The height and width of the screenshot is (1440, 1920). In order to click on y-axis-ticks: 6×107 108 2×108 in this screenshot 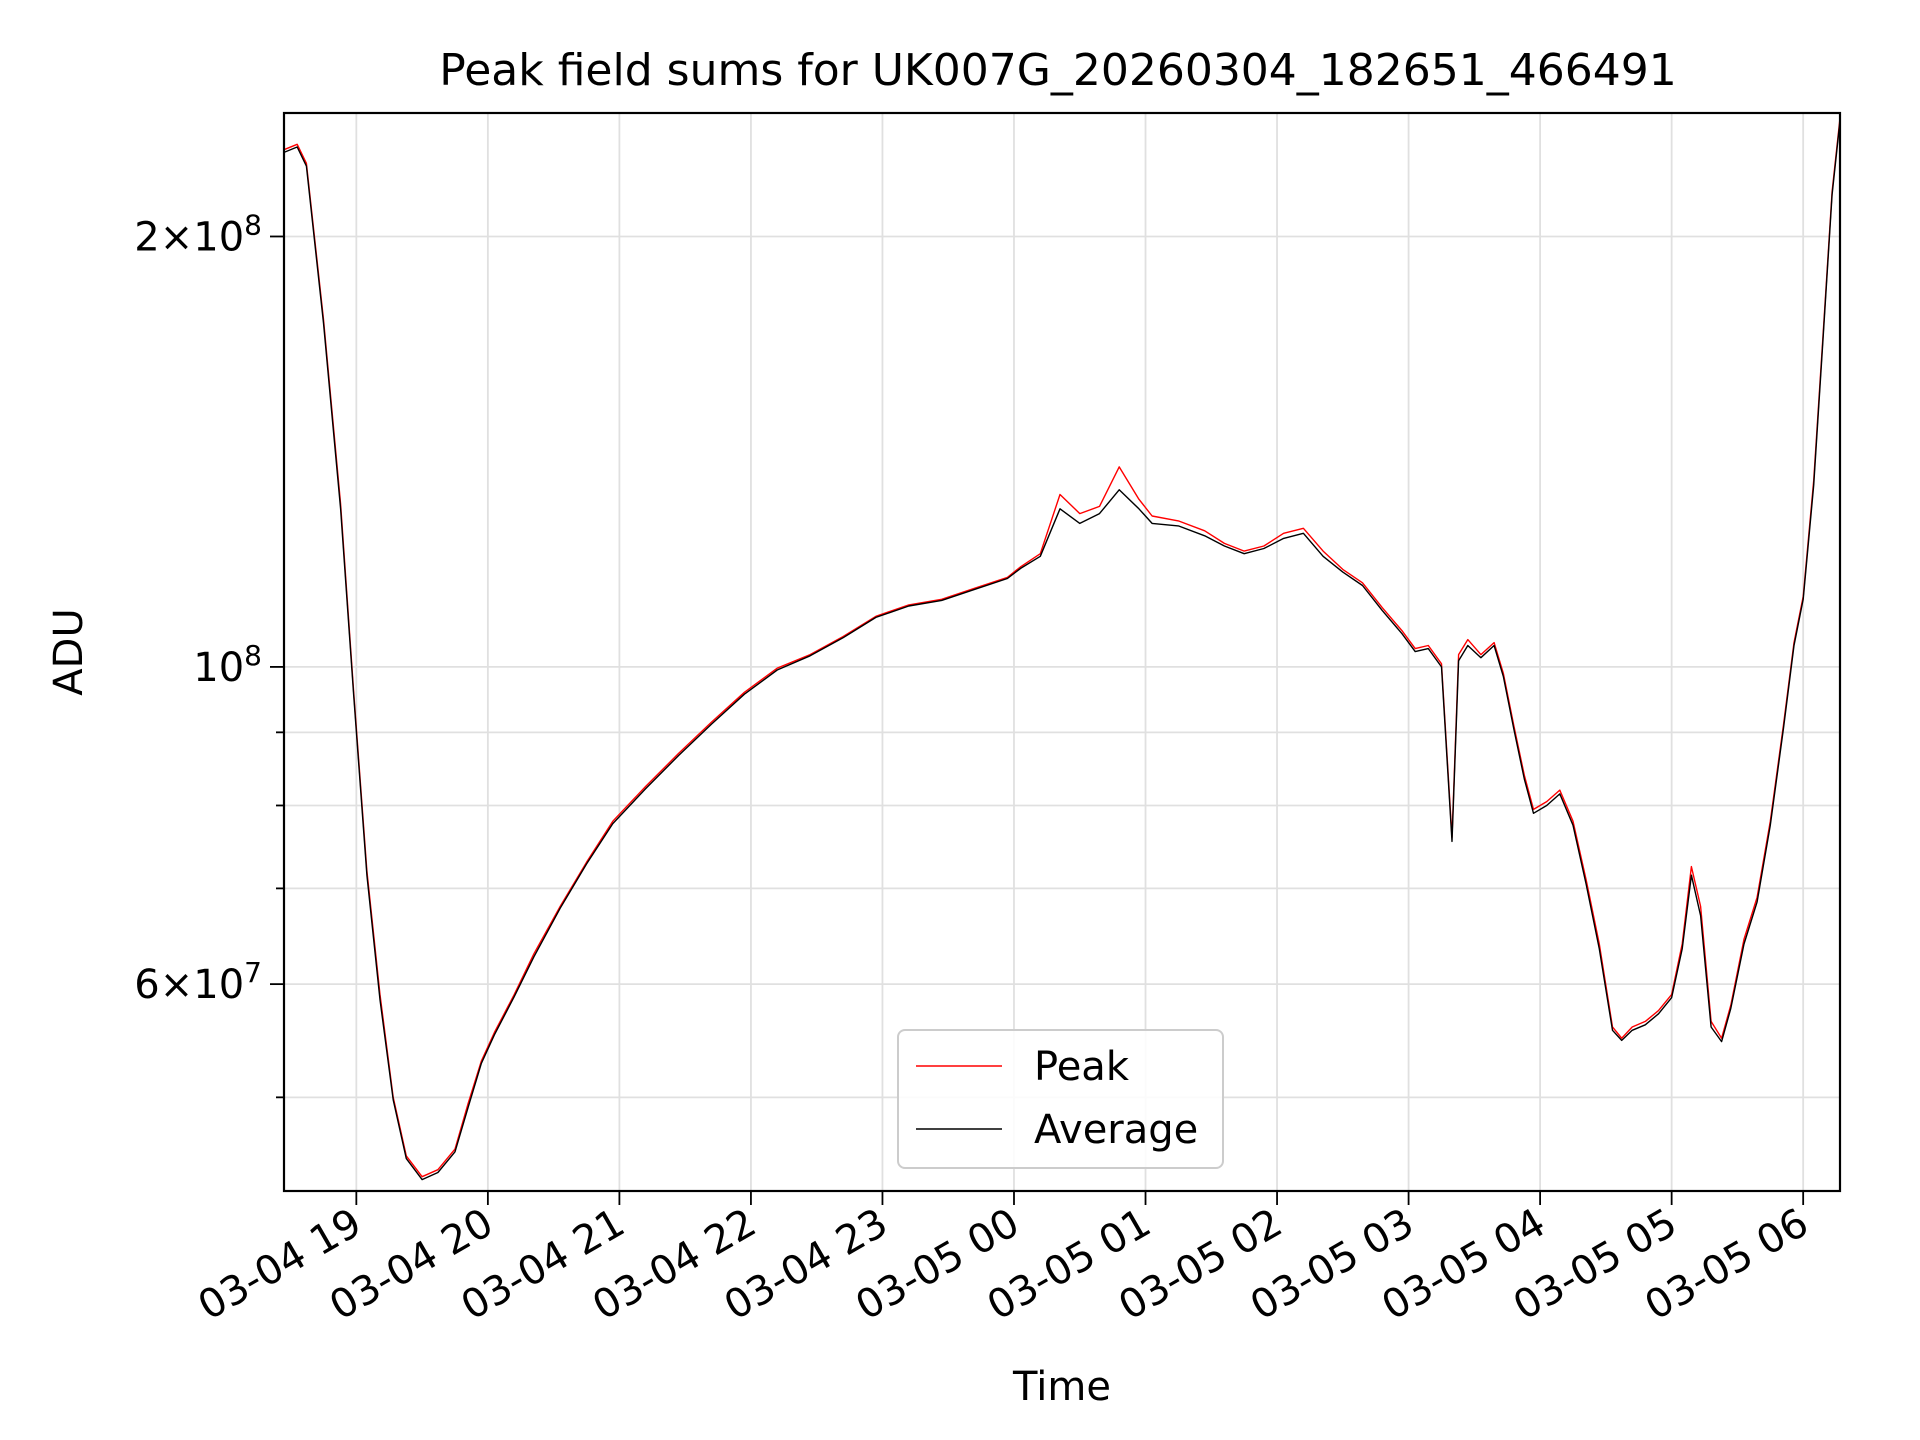, I will do `click(209, 653)`.